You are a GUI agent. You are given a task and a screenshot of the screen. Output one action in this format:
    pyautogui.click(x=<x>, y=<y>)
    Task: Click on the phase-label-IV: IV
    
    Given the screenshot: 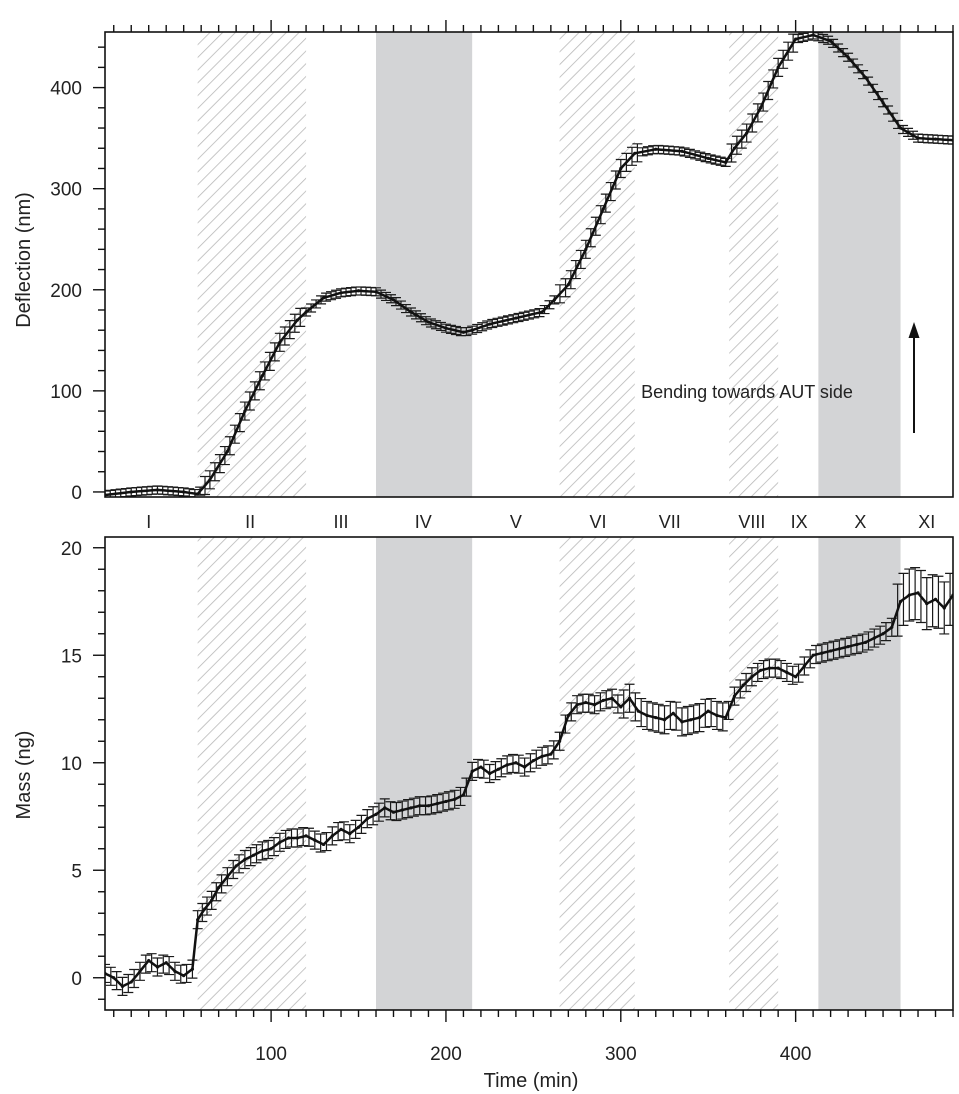 What is the action you would take?
    pyautogui.click(x=423, y=522)
    